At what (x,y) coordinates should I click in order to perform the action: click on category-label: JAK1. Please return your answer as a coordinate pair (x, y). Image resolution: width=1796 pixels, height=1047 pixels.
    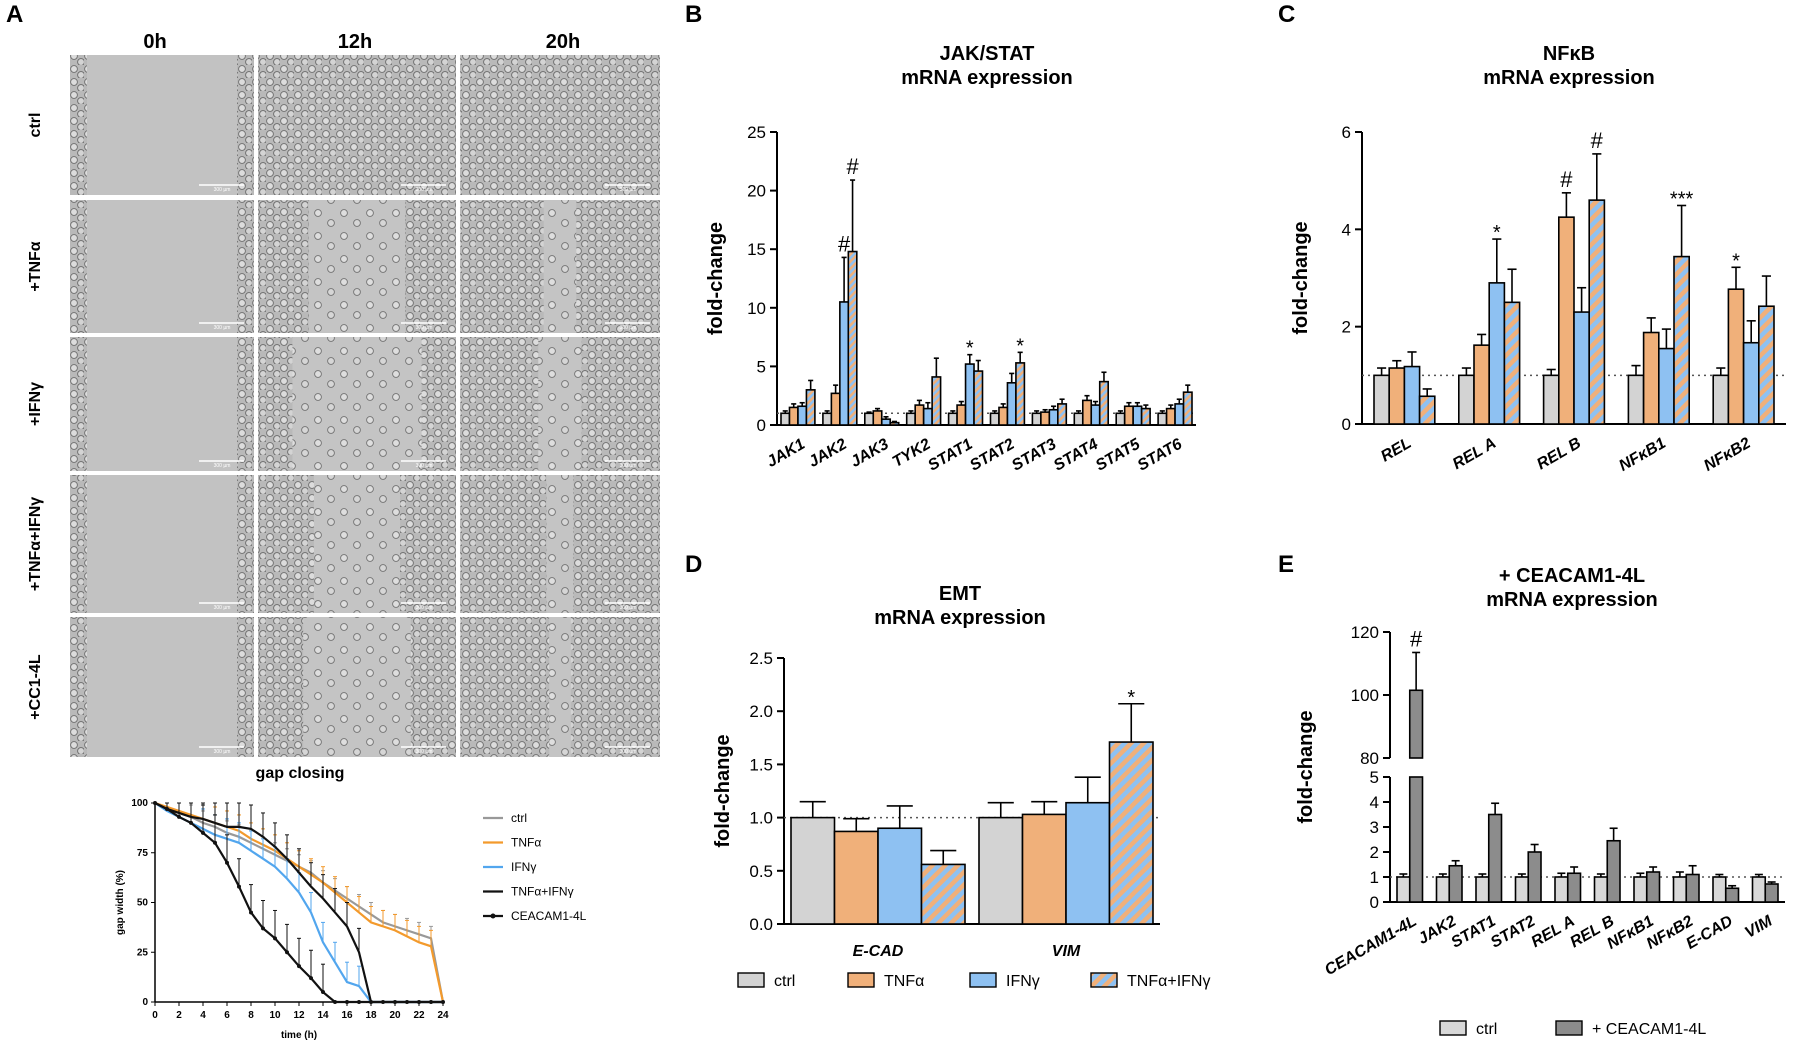
    Looking at the image, I should click on (786, 453).